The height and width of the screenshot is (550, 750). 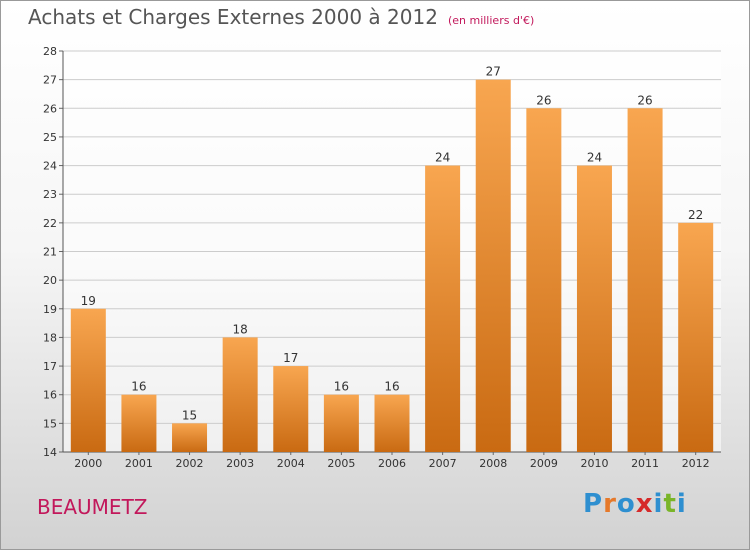 What do you see at coordinates (50, 166) in the screenshot?
I see `y-tick-label: 24` at bounding box center [50, 166].